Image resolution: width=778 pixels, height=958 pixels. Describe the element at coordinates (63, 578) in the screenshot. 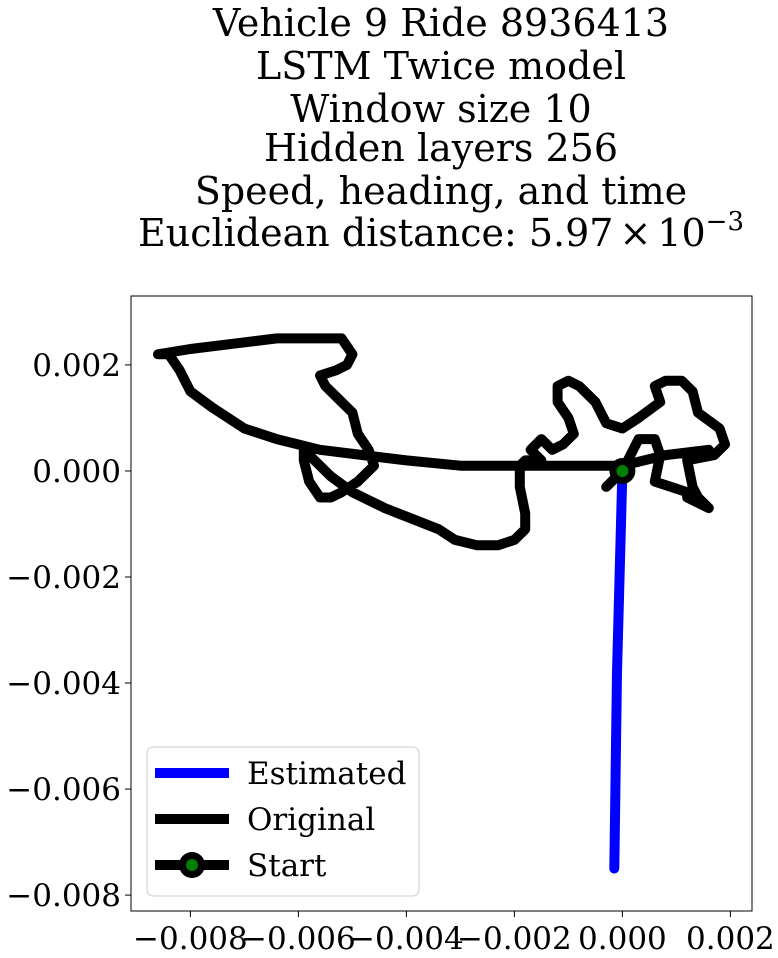

I see `y-tick-label: −0.002` at that location.